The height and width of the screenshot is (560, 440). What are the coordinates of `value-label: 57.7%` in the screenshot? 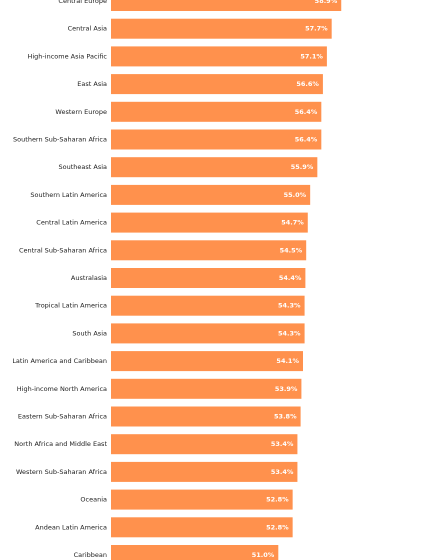 It's located at (316, 29).